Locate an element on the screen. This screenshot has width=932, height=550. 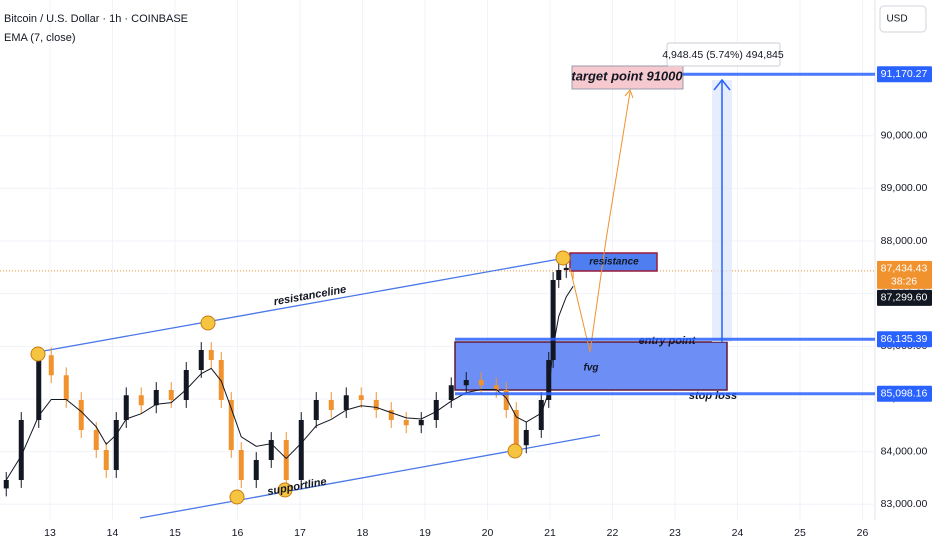
y-tick-label: 83,000.00 is located at coordinates (904, 504).